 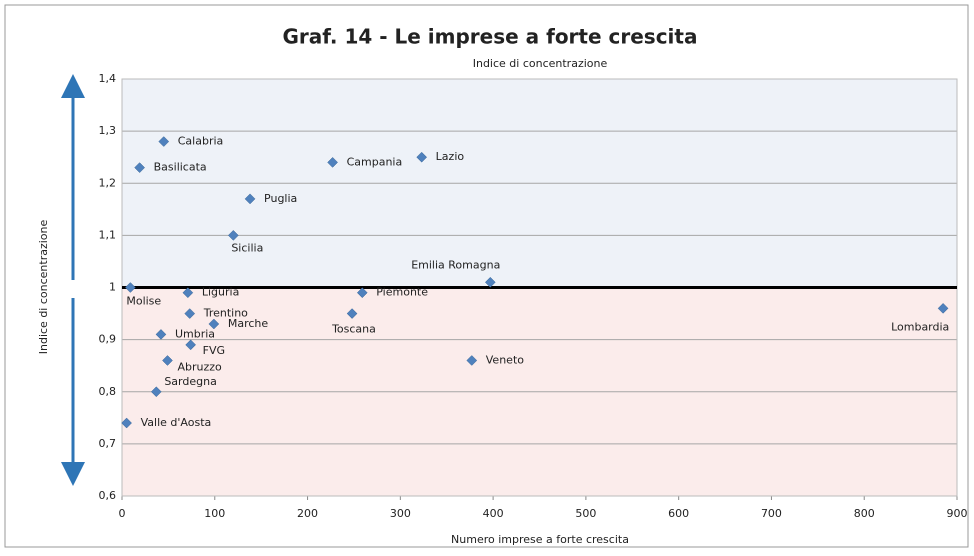 What do you see at coordinates (143, 301) in the screenshot?
I see `point-label: Molise` at bounding box center [143, 301].